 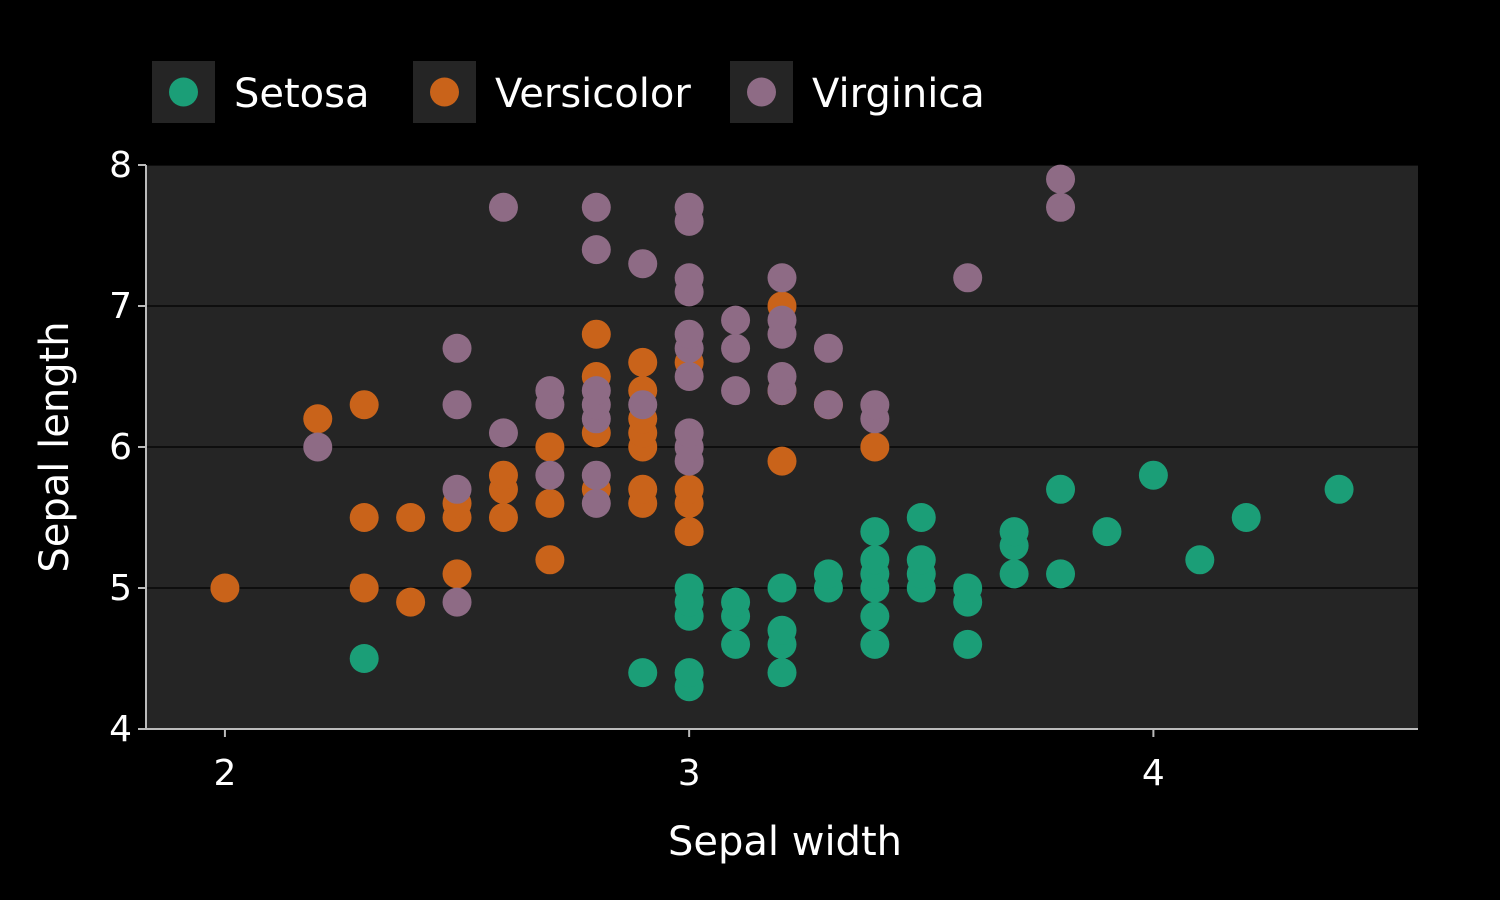 What do you see at coordinates (120, 447) in the screenshot?
I see `y-tick-label: 6` at bounding box center [120, 447].